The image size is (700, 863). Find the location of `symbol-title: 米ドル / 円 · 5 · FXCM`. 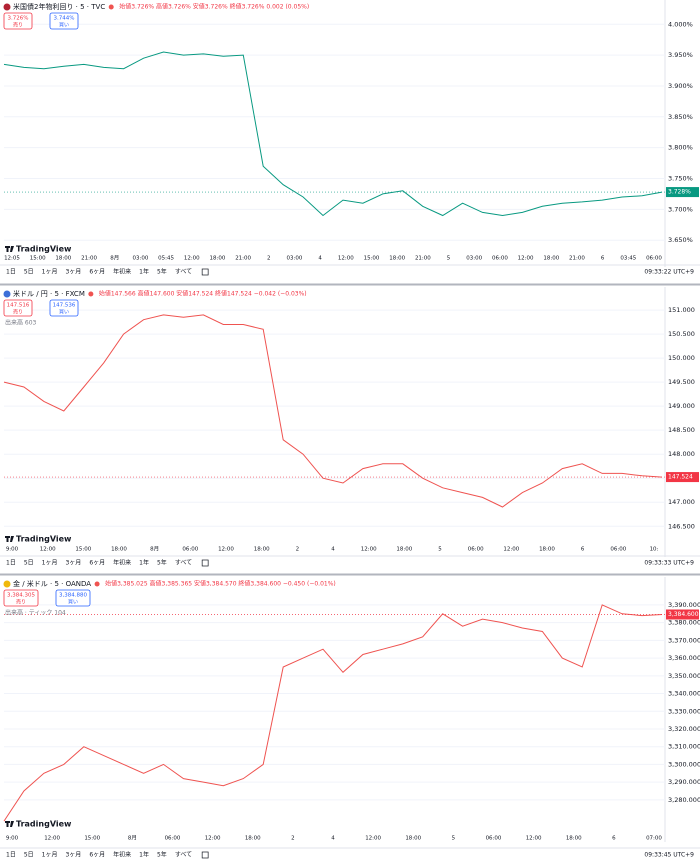

symbol-title: 米ドル / 円 · 5 · FXCM is located at coordinates (49, 293).